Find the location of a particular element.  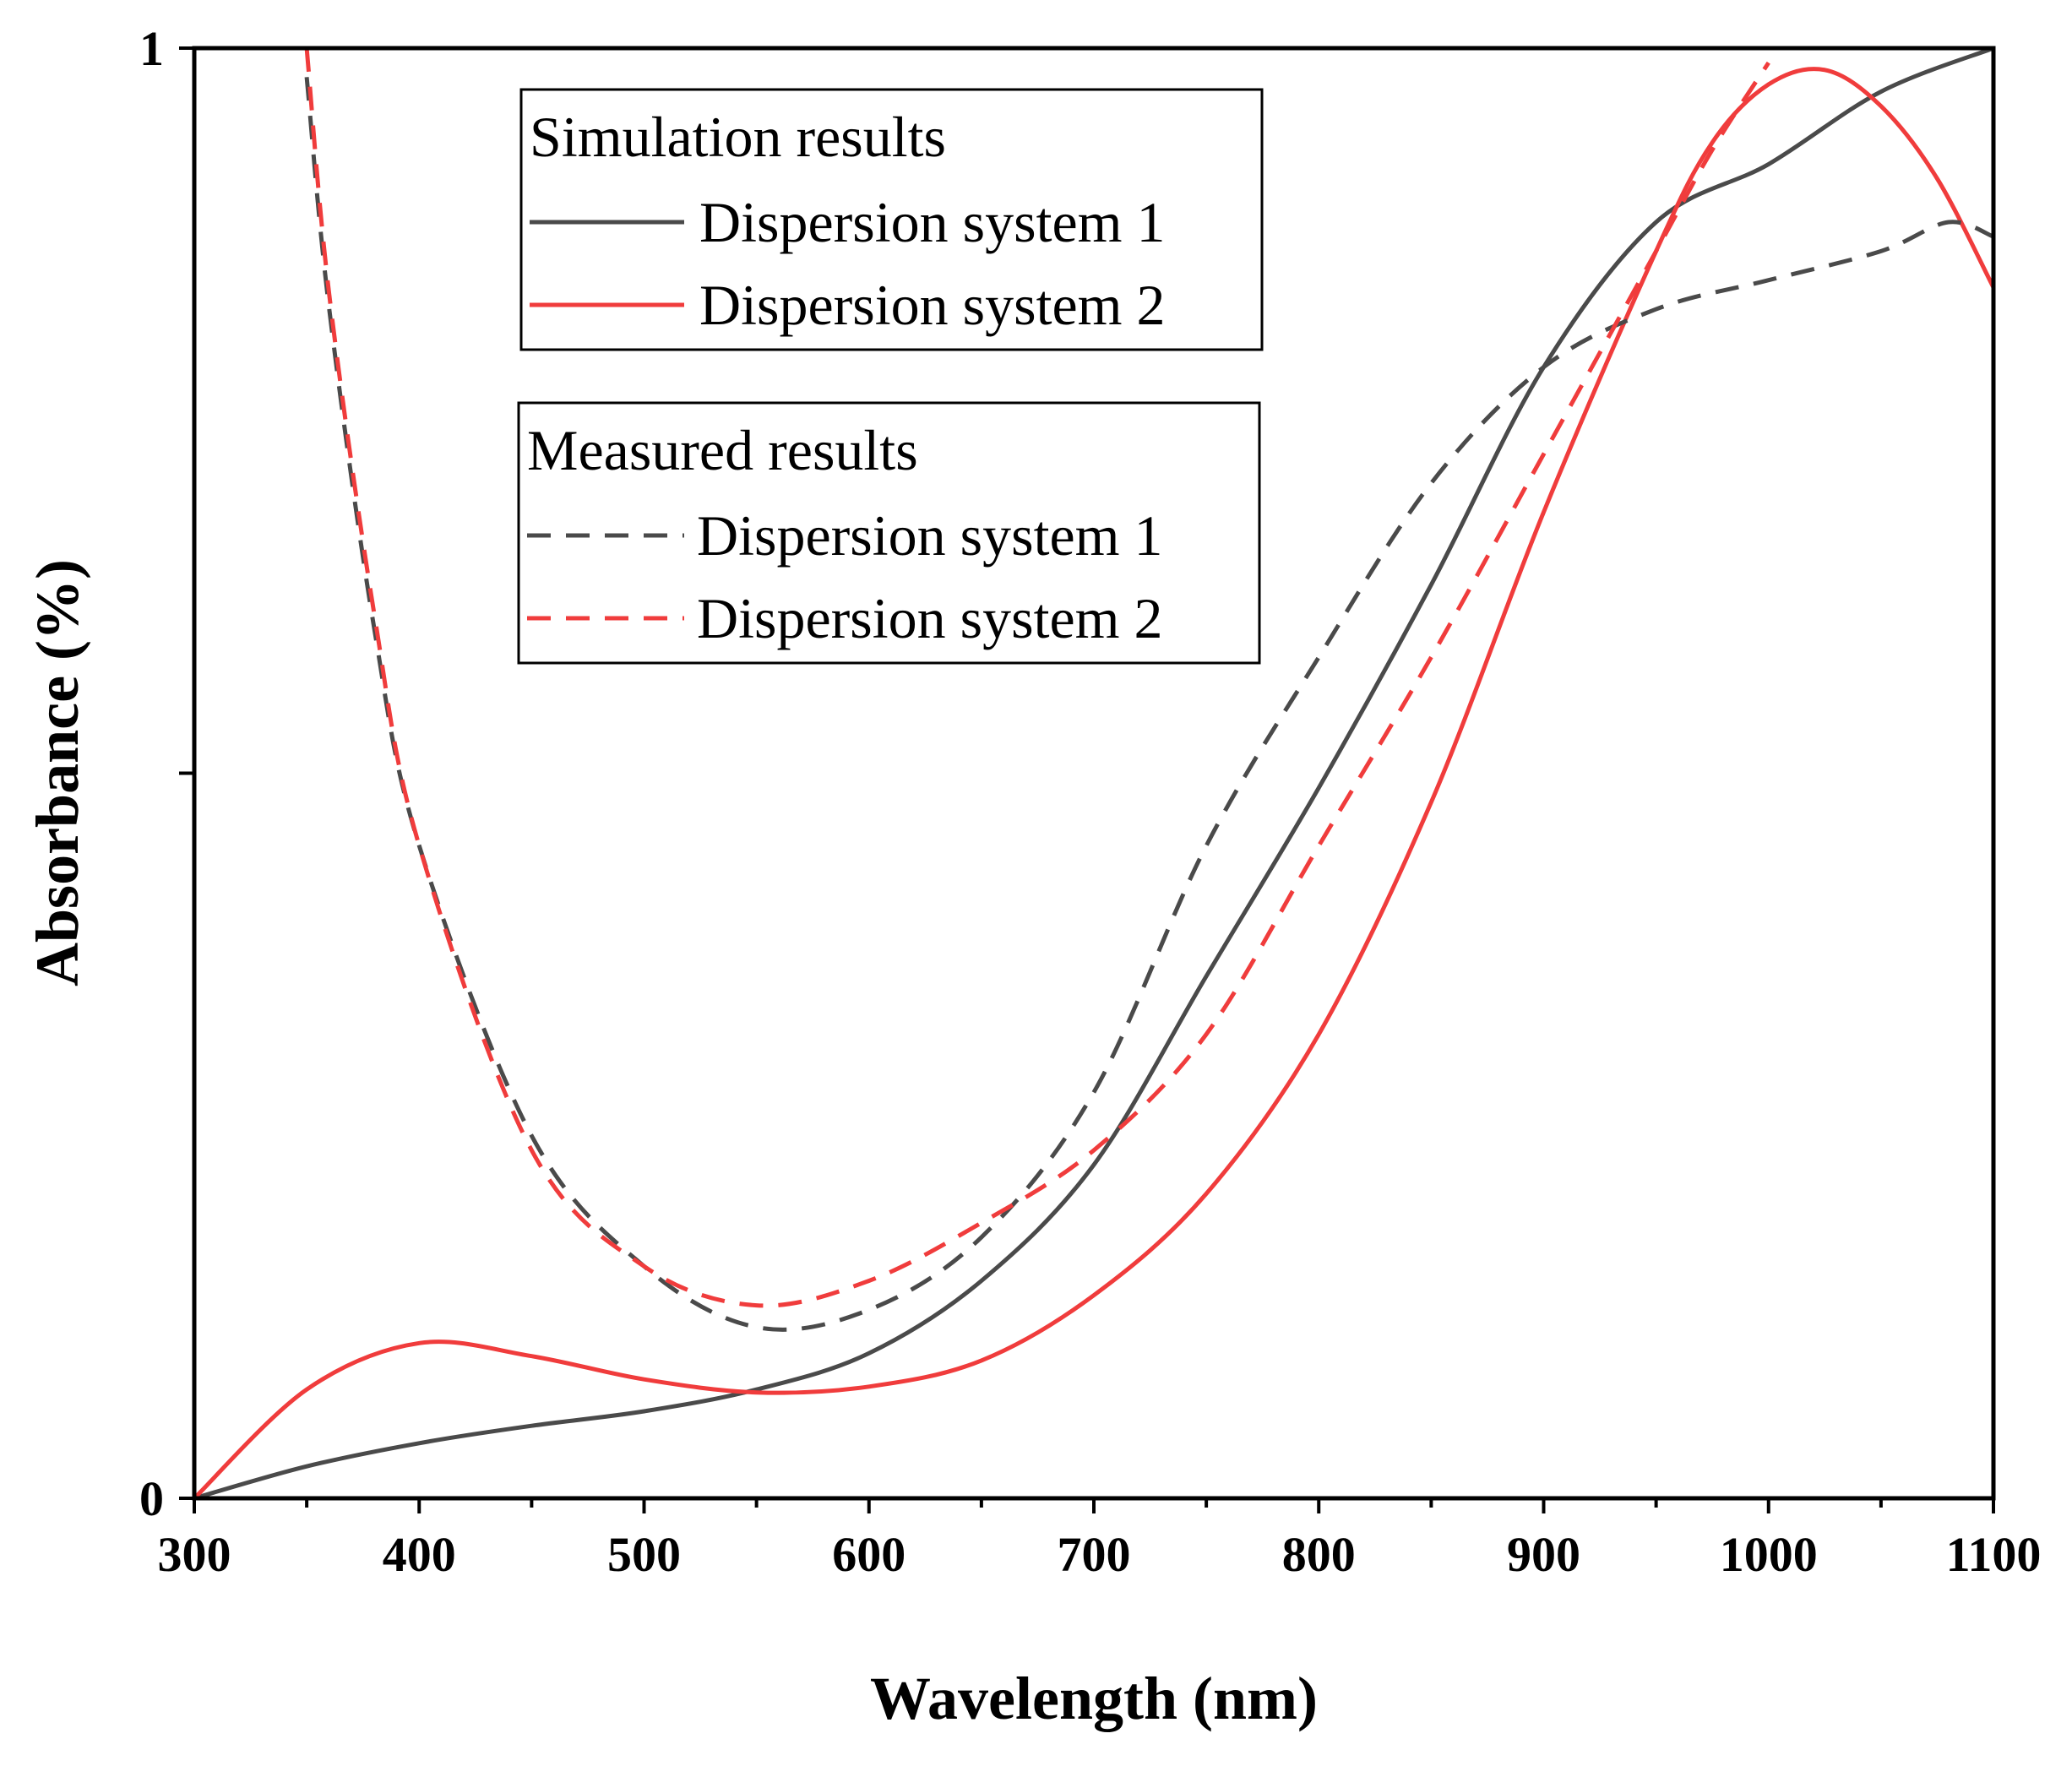

y-tick-label: 1 is located at coordinates (151, 48).